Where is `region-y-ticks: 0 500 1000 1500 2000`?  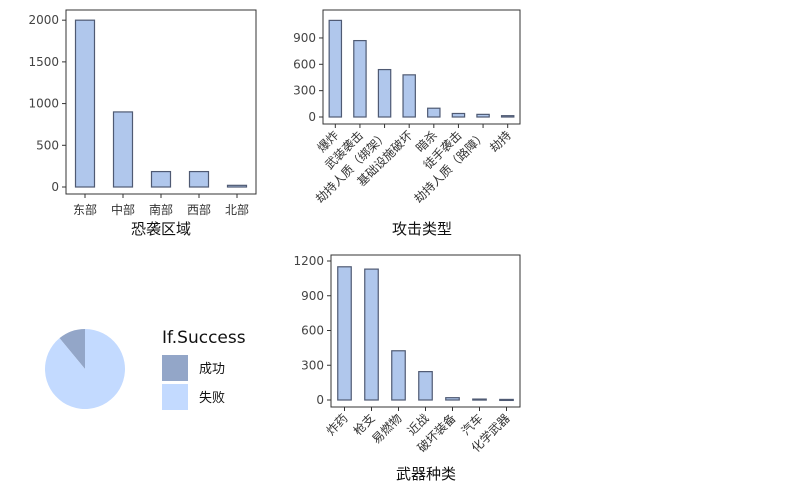
region-y-ticks: 0 500 1000 1500 2000 is located at coordinates (47, 103).